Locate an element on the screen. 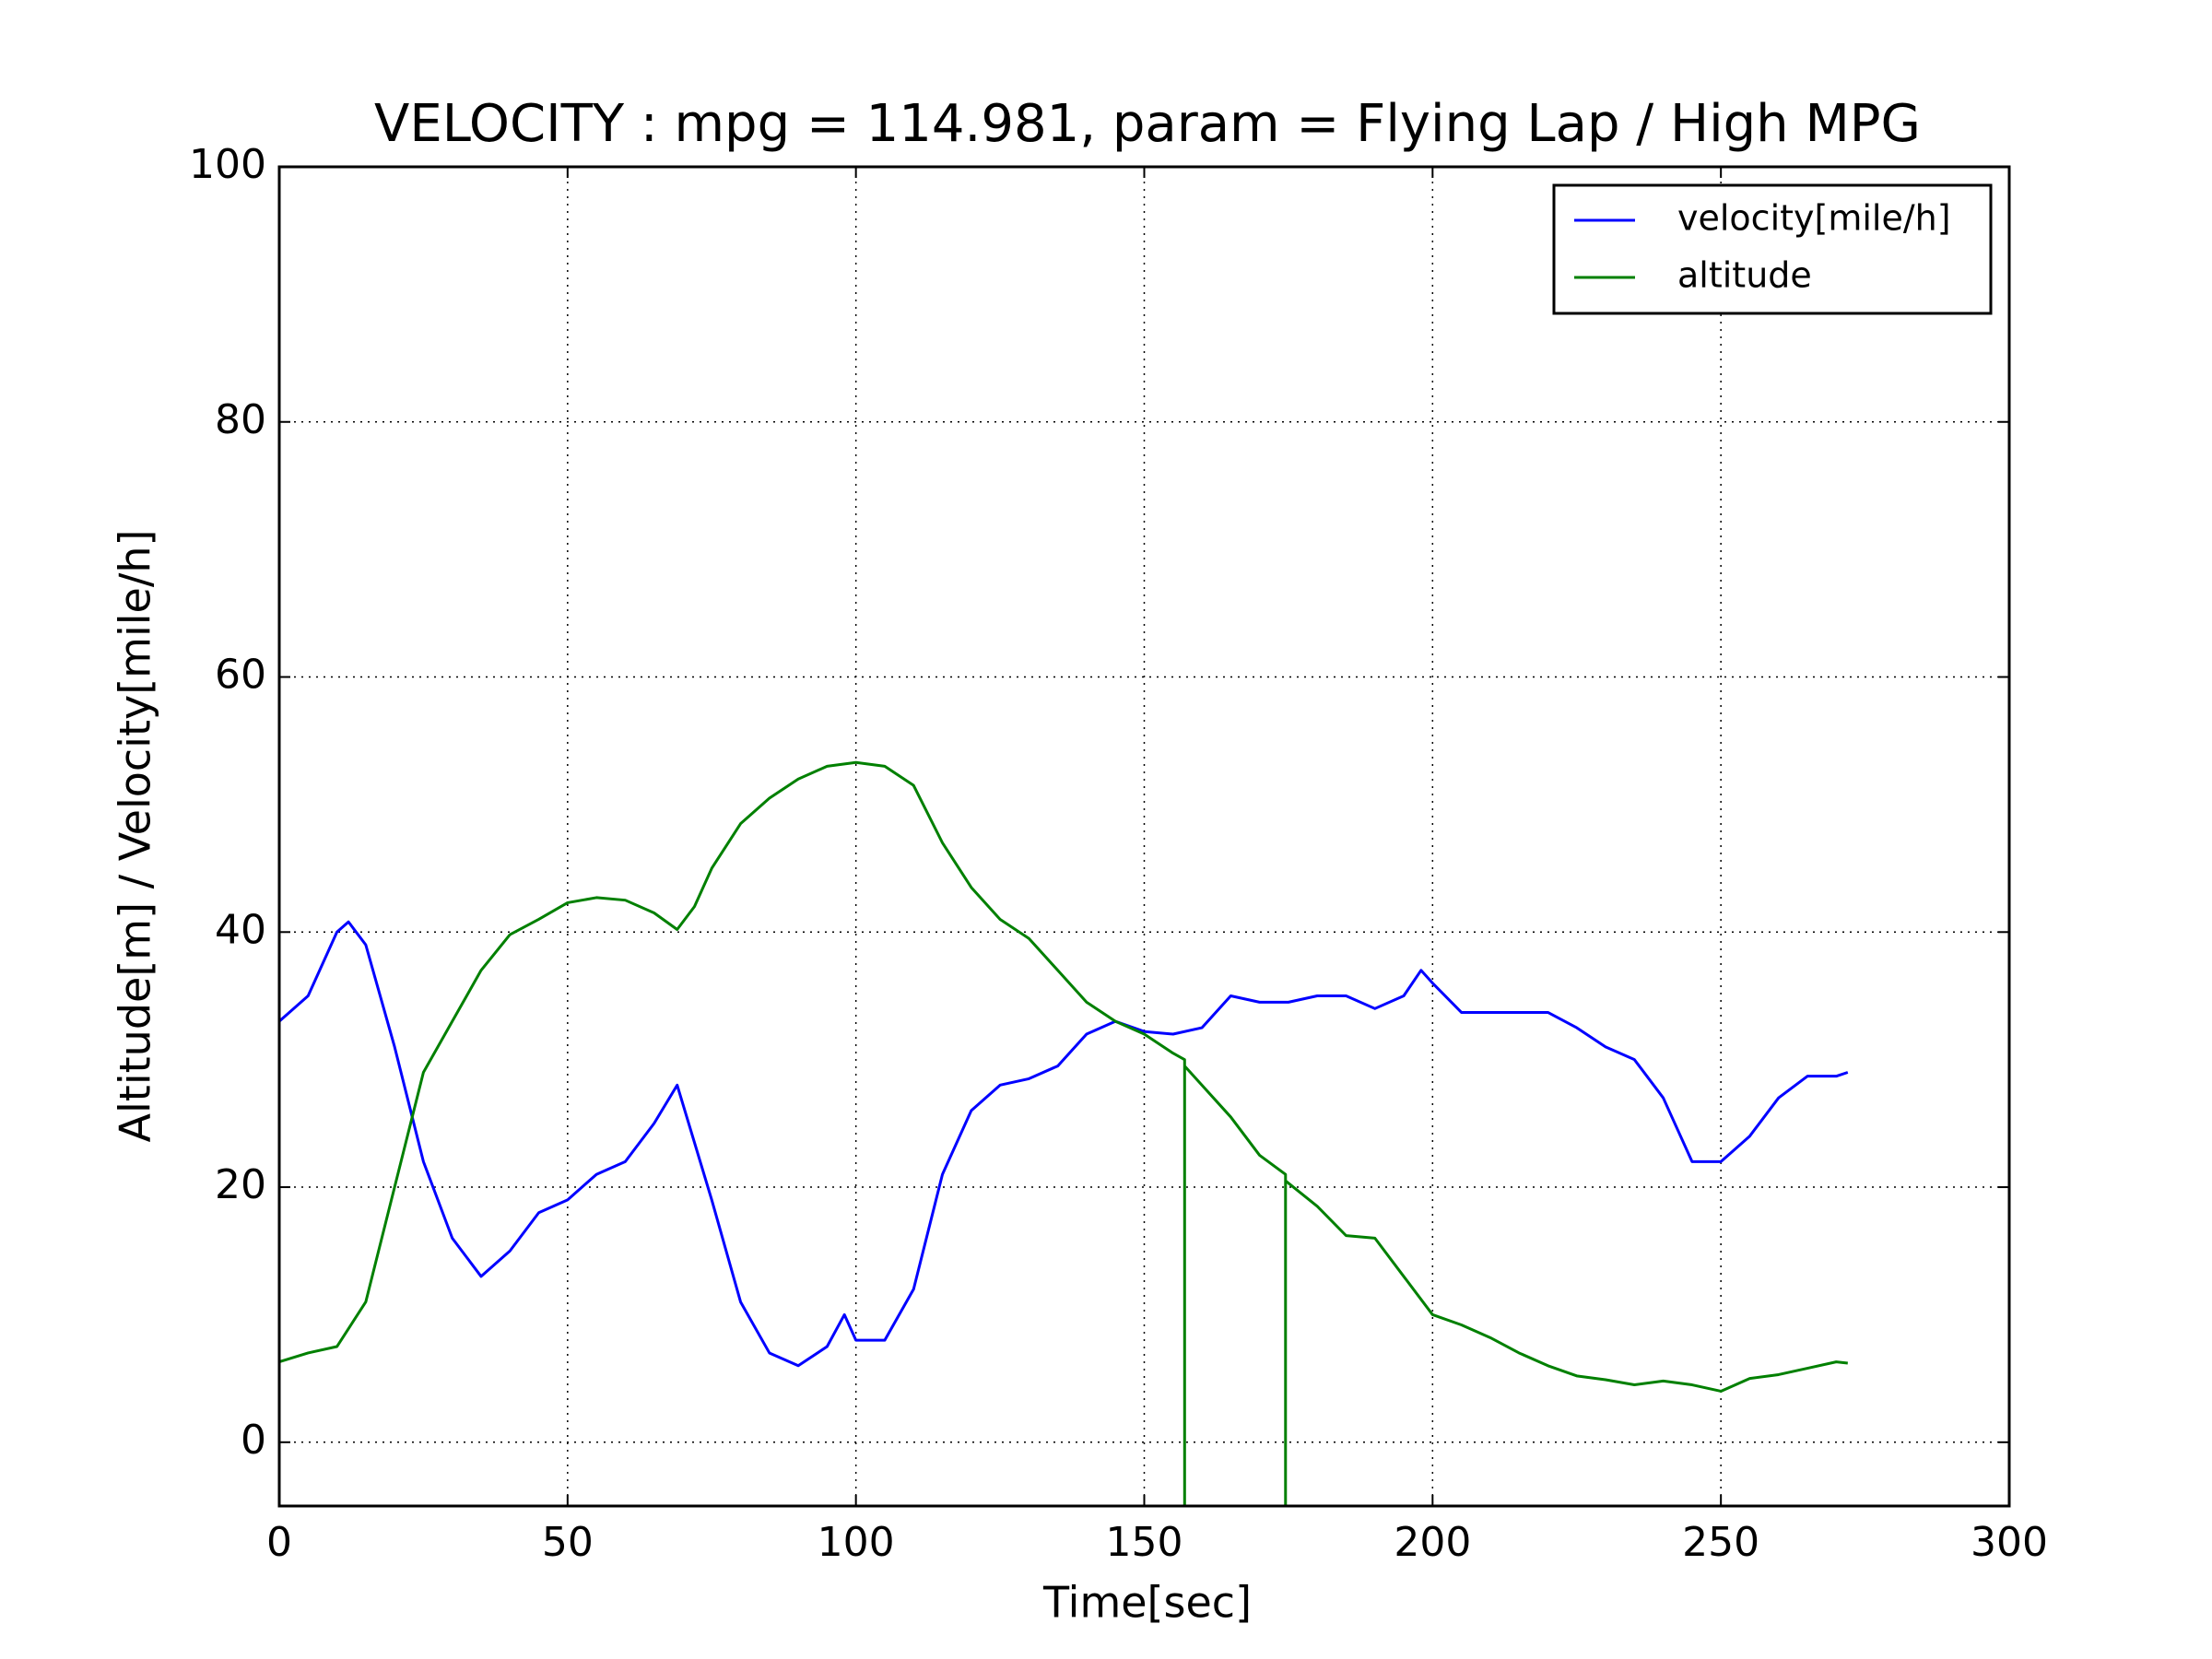  y-tick-label: 60 is located at coordinates (240, 675).